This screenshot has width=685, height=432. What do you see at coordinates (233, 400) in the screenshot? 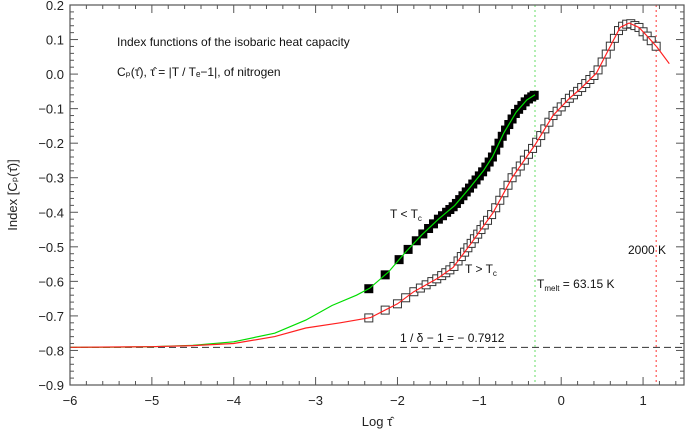
I see `x-tick-label: −4` at bounding box center [233, 400].